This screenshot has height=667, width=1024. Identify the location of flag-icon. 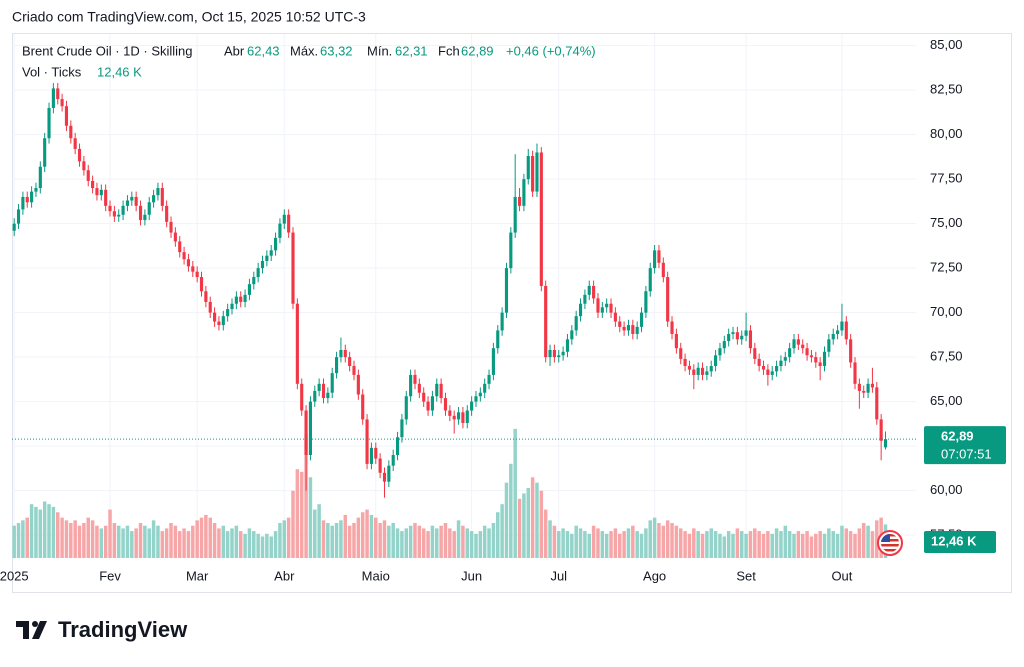
(890, 543).